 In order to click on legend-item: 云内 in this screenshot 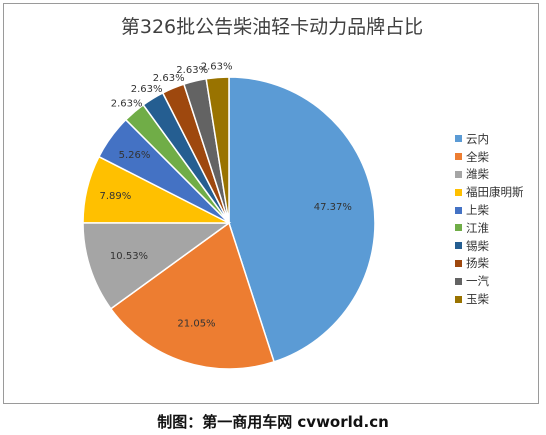, I will do `click(489, 139)`.